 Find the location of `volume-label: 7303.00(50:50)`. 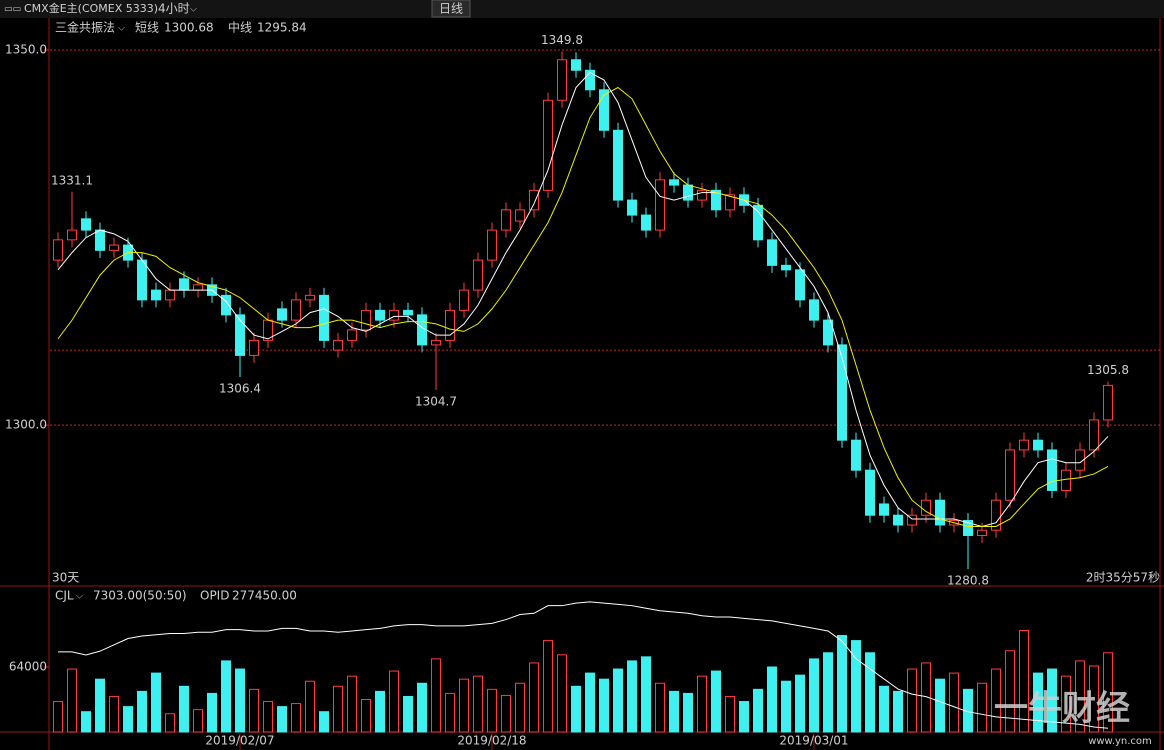

volume-label: 7303.00(50:50) is located at coordinates (140, 596).